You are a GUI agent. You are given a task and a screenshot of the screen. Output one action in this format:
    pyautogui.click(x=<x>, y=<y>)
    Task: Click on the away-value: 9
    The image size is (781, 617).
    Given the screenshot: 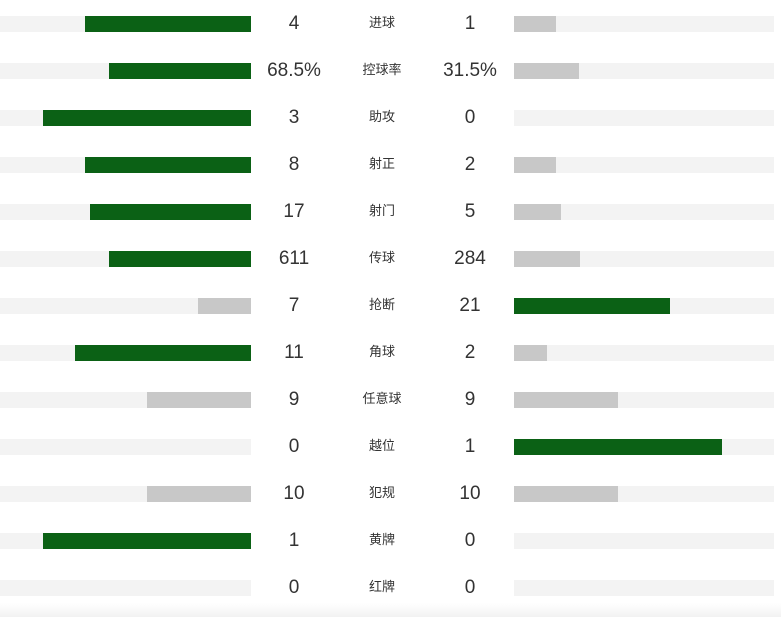 What is the action you would take?
    pyautogui.click(x=470, y=399)
    